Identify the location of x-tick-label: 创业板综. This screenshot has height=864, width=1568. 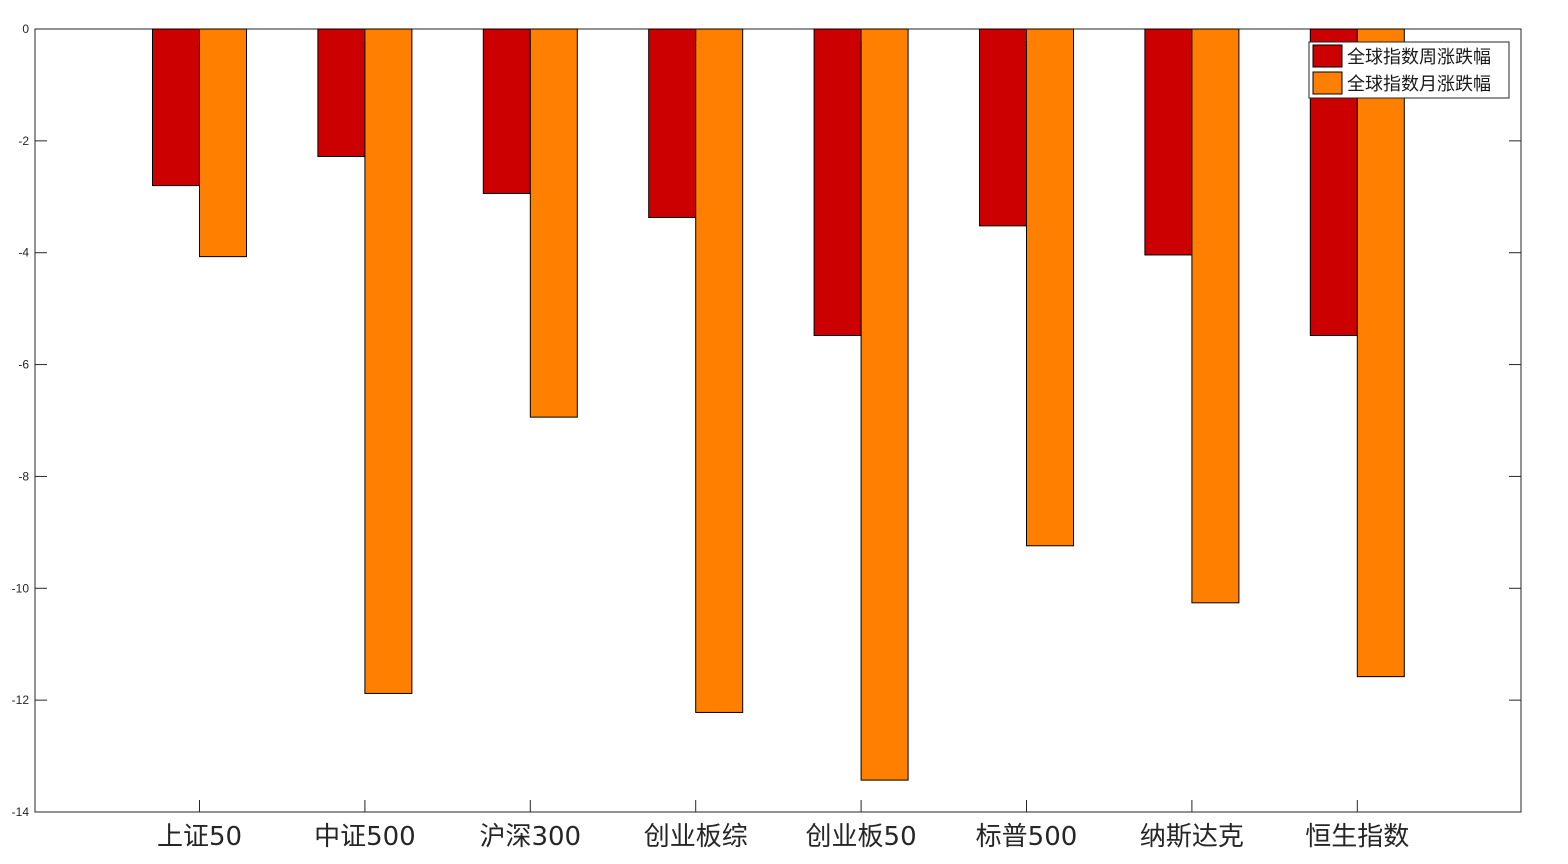
(696, 837).